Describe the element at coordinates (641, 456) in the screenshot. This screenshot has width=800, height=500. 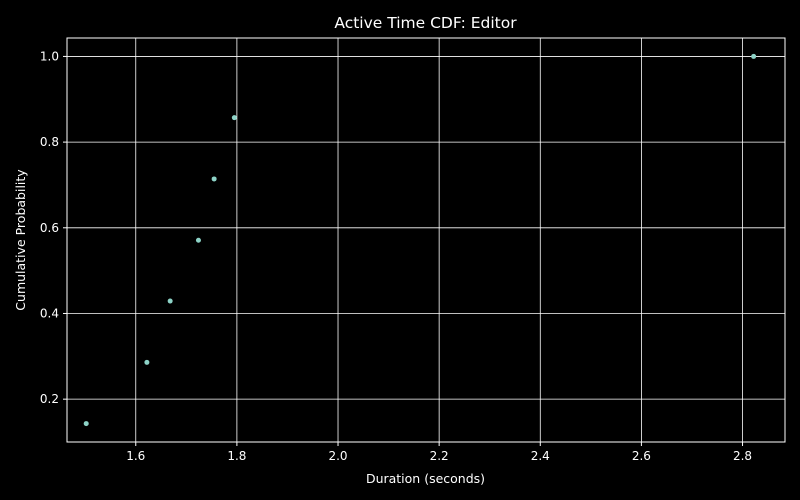
I see `x-tick-label: 2.6` at that location.